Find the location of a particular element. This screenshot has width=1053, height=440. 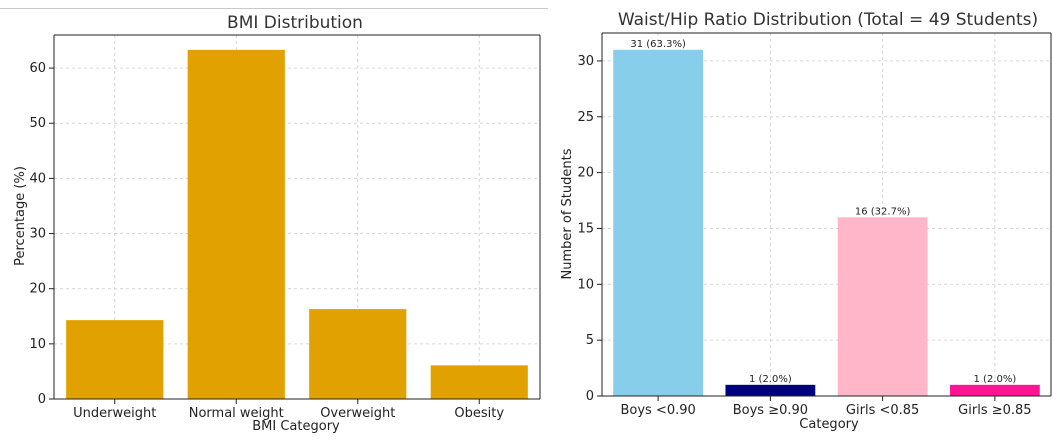

y-axis-label: Number of Students is located at coordinates (567, 213).